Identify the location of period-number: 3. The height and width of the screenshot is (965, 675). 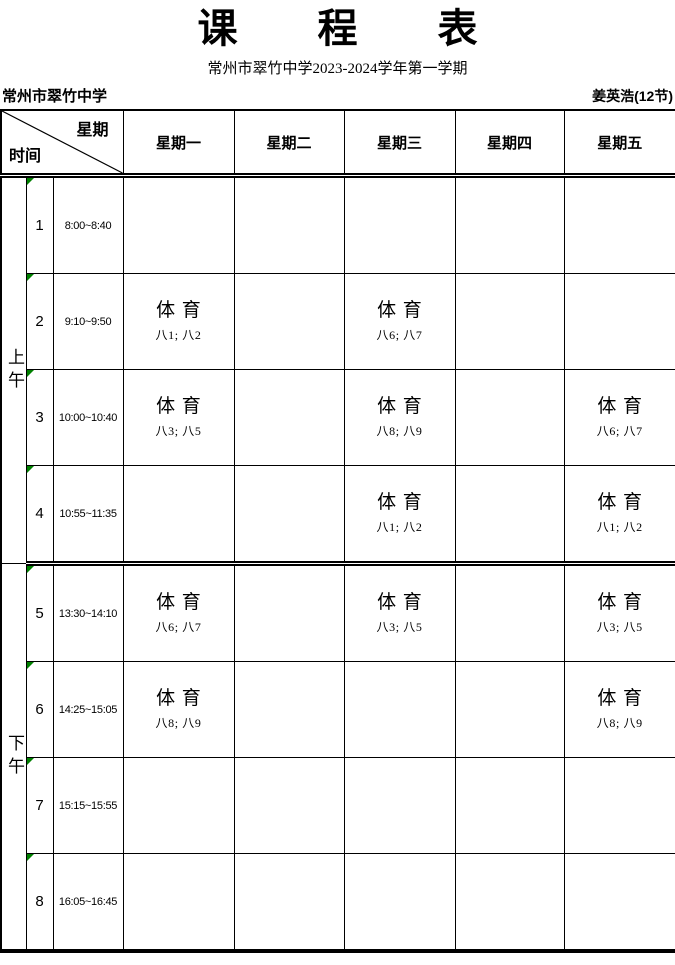
(39, 417).